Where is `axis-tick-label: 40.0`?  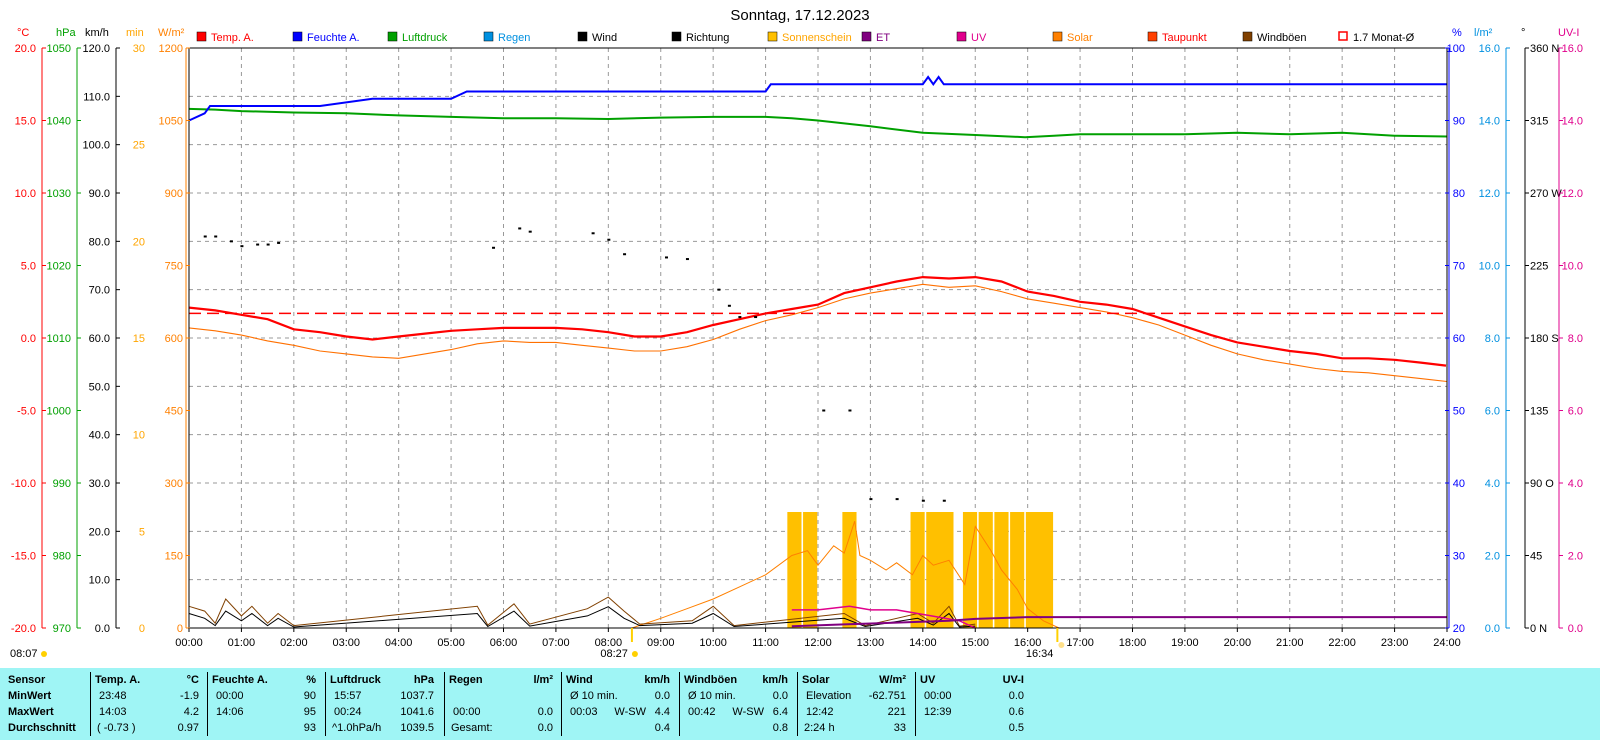 axis-tick-label: 40.0 is located at coordinates (99, 436).